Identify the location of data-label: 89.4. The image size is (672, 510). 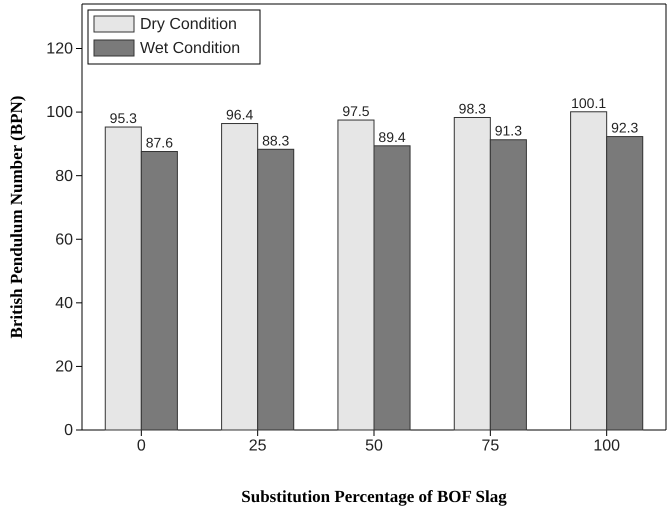
(392, 136).